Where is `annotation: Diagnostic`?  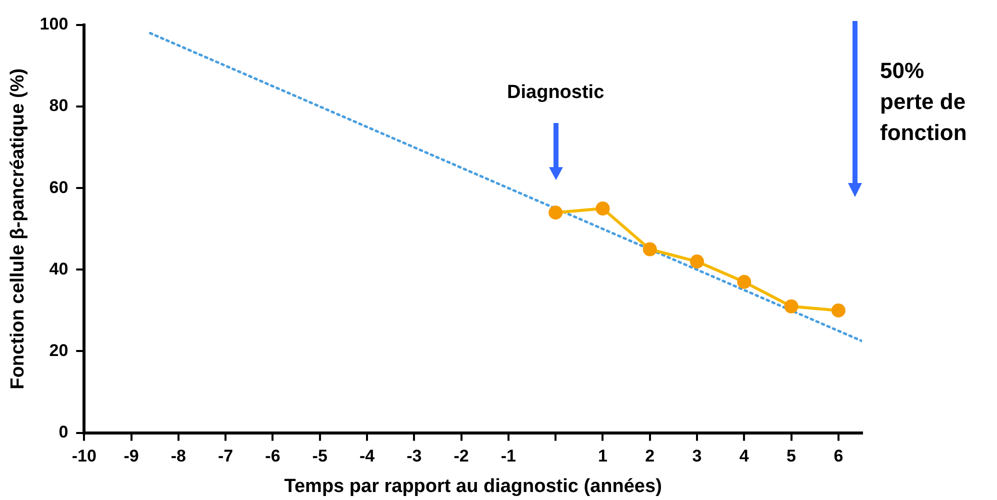
annotation: Diagnostic is located at coordinates (556, 93).